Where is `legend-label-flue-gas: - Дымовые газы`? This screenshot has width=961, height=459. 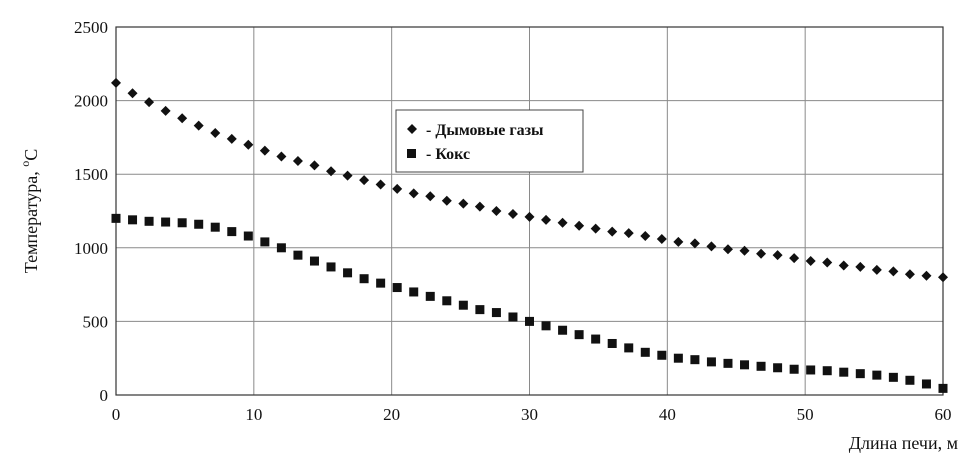
legend-label-flue-gas: - Дымовые газы is located at coordinates (485, 130).